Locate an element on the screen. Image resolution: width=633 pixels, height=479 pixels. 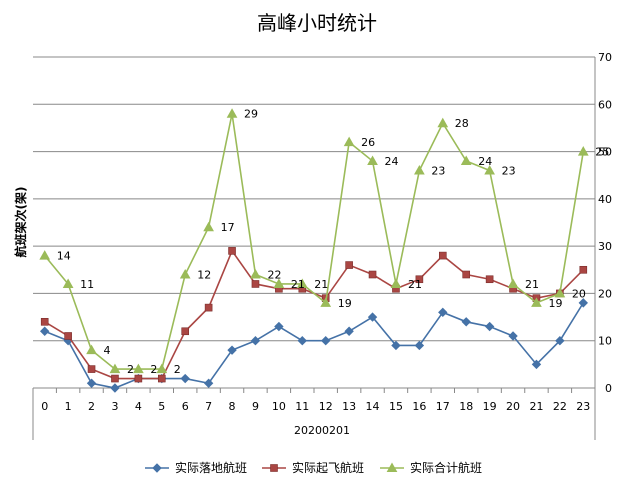
x-tick-label: 7 is located at coordinates (208, 406).